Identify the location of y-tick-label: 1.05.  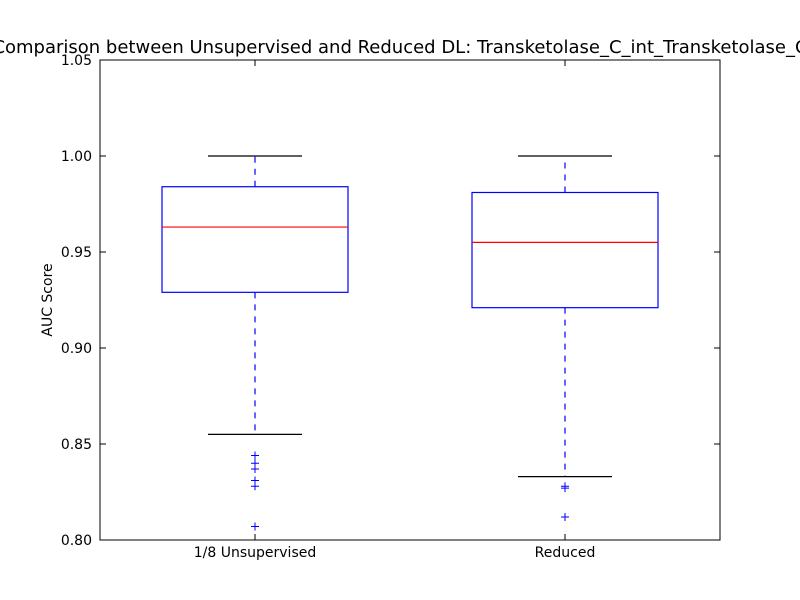
(76, 61).